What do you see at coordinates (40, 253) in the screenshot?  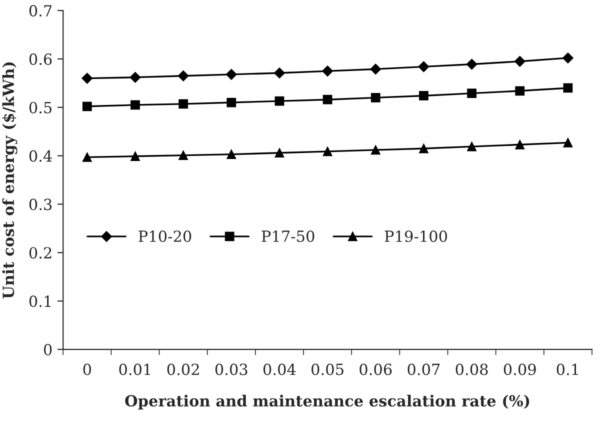 I see `y-tick-label: 0.2` at bounding box center [40, 253].